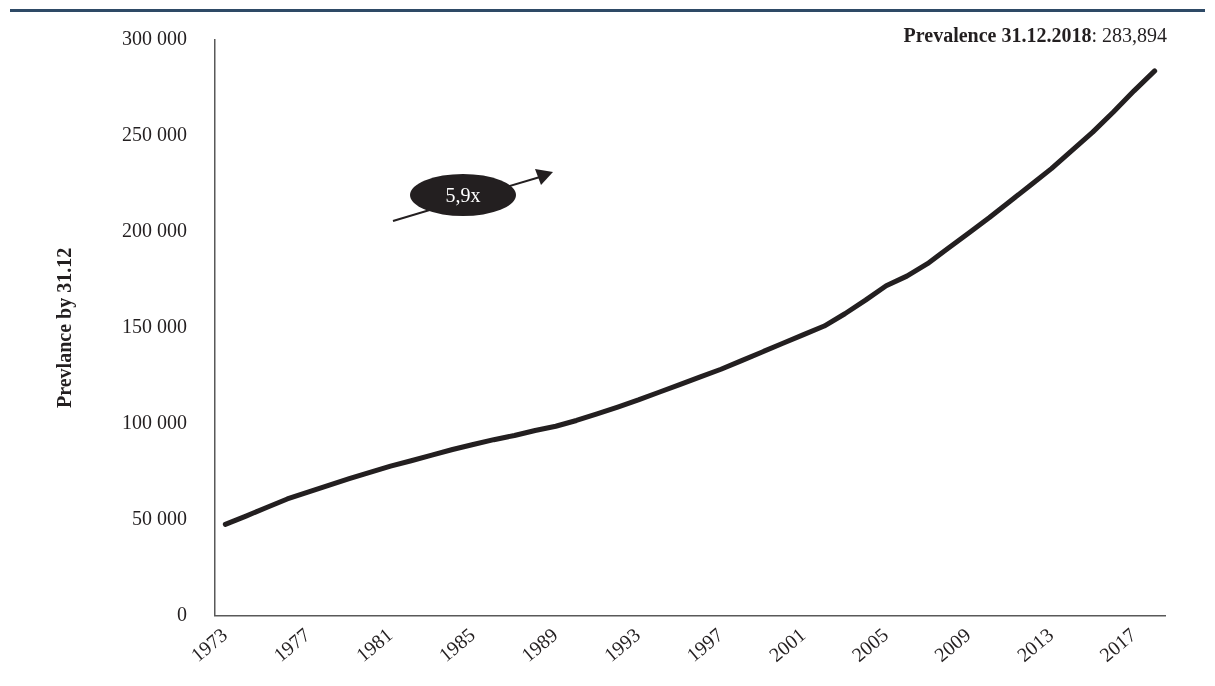 The width and height of the screenshot is (1215, 686). Describe the element at coordinates (159, 518) in the screenshot. I see `y-tick-label: 50 000` at that location.